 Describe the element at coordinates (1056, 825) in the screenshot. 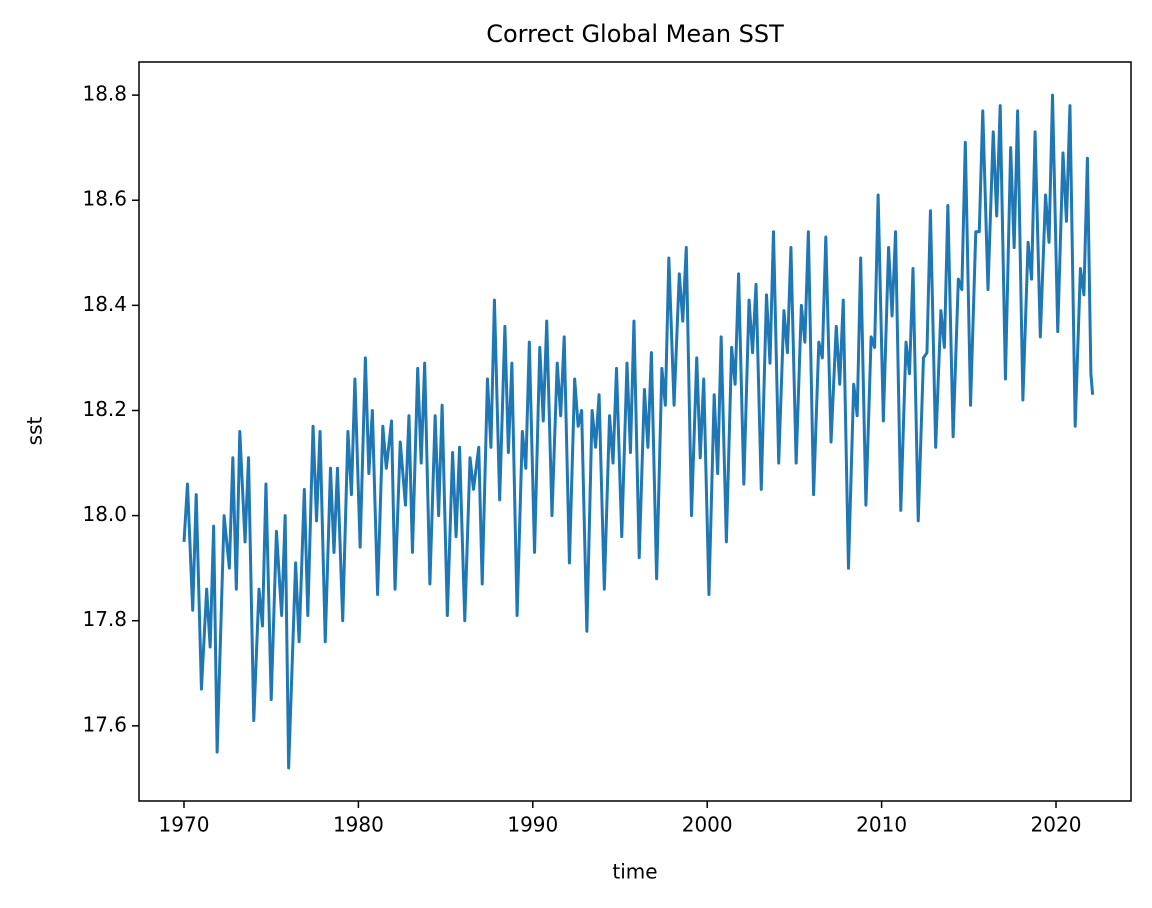

I see `x-tick-label: 2020` at that location.